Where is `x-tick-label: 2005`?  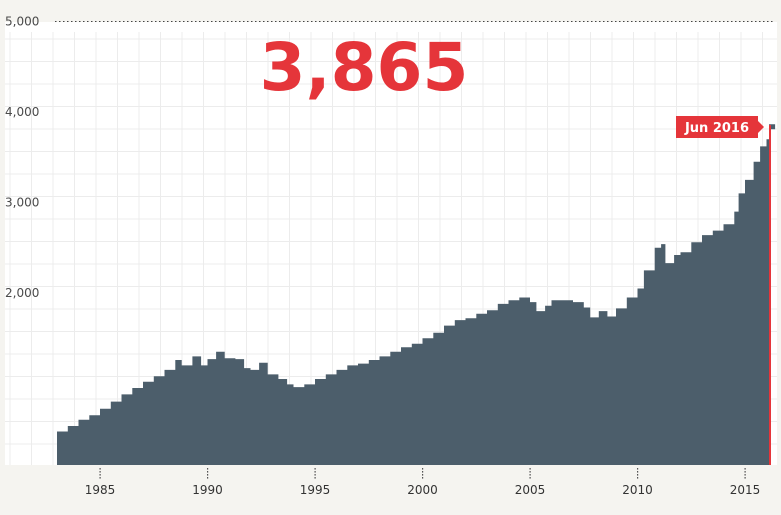 x-tick-label: 2005 is located at coordinates (530, 490).